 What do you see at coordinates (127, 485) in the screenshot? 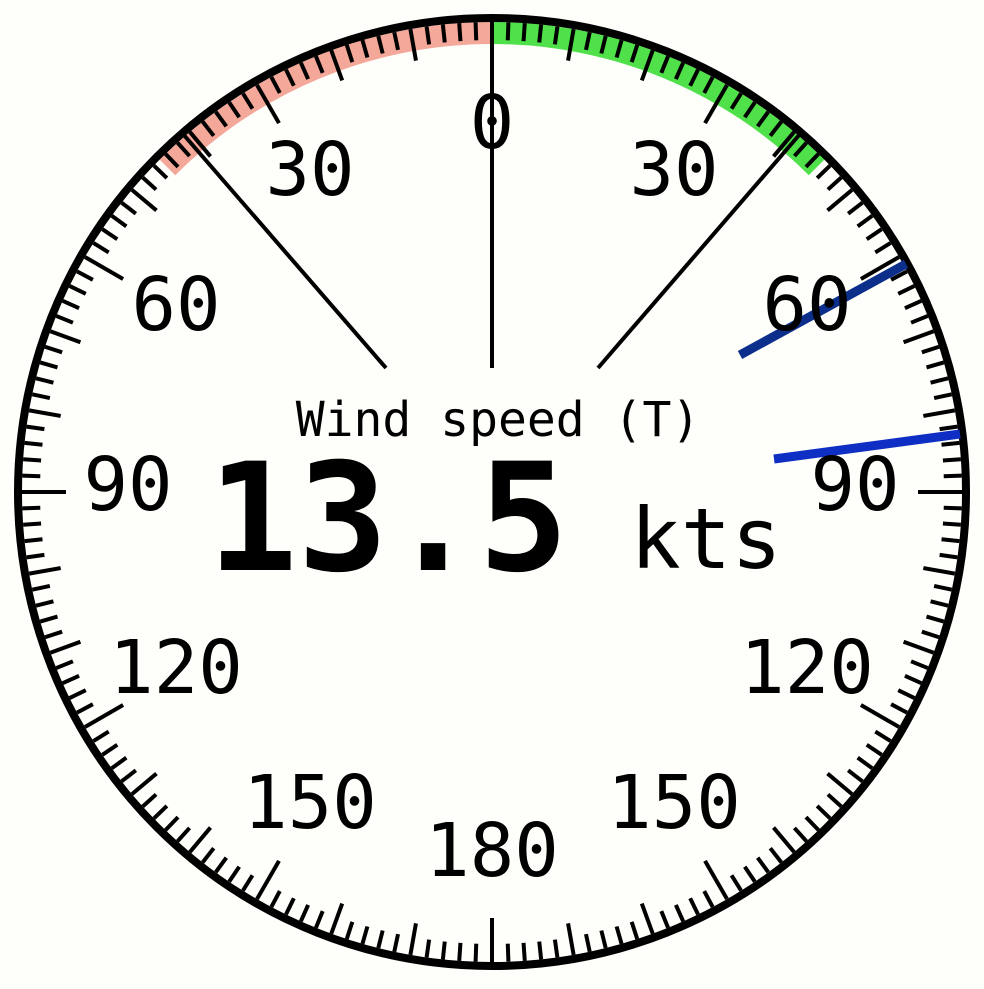
I see `label-90-left: 90` at bounding box center [127, 485].